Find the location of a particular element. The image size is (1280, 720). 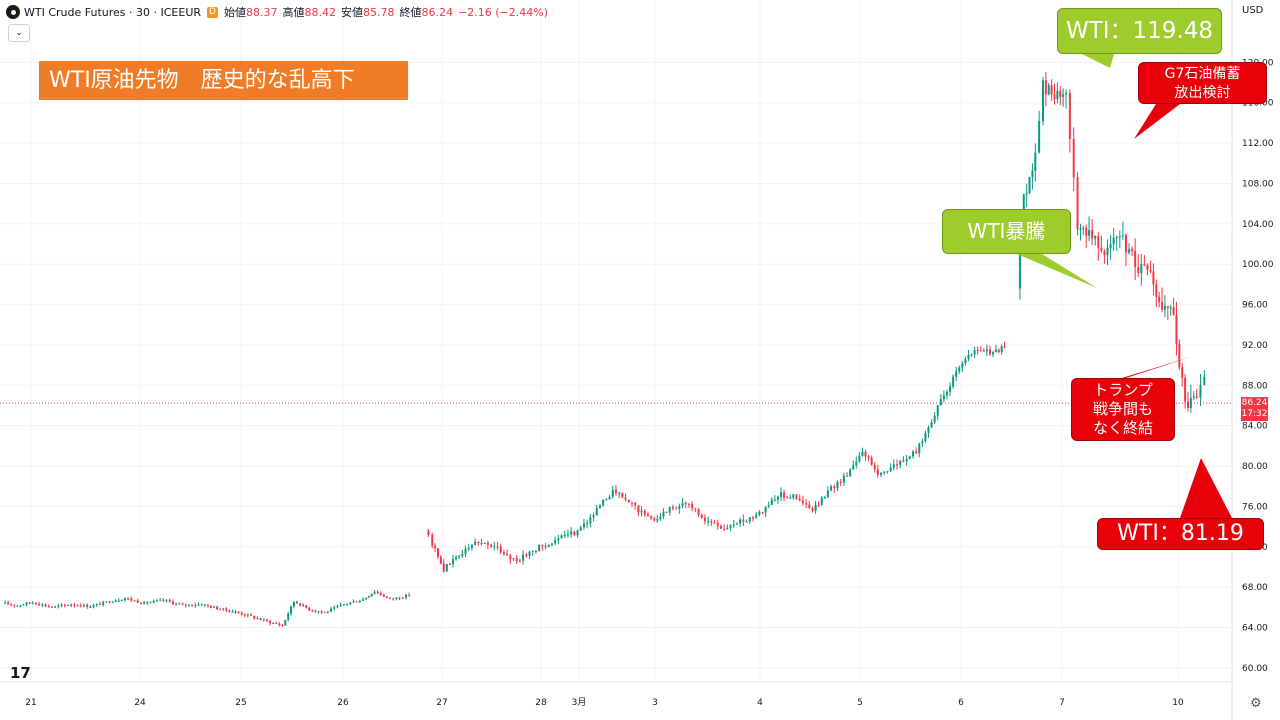

collapse-legend-button: ⌄ is located at coordinates (19, 33).